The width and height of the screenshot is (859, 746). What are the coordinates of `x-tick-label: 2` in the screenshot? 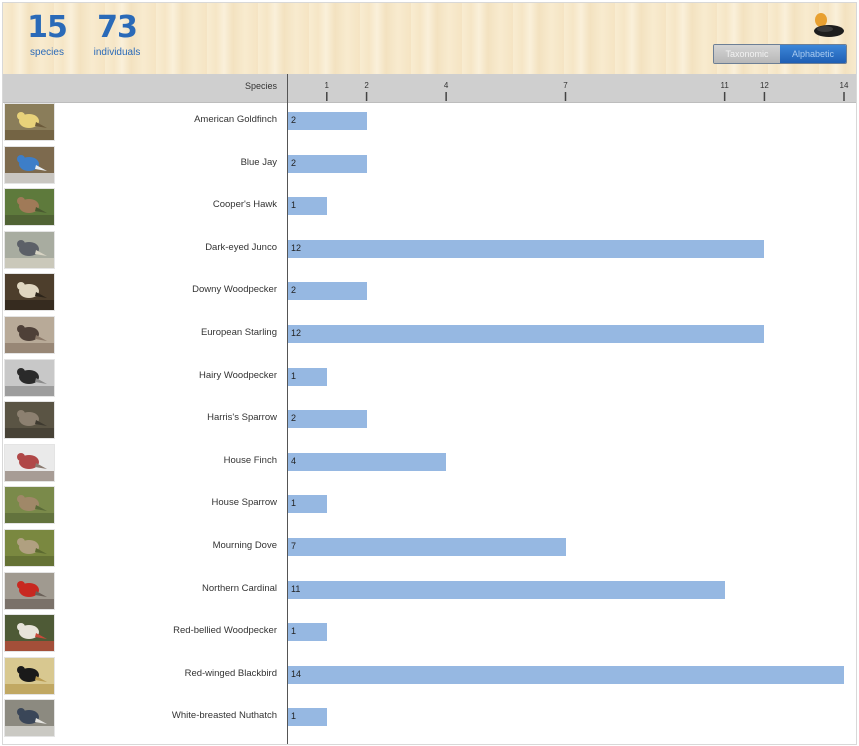 It's located at (366, 85).